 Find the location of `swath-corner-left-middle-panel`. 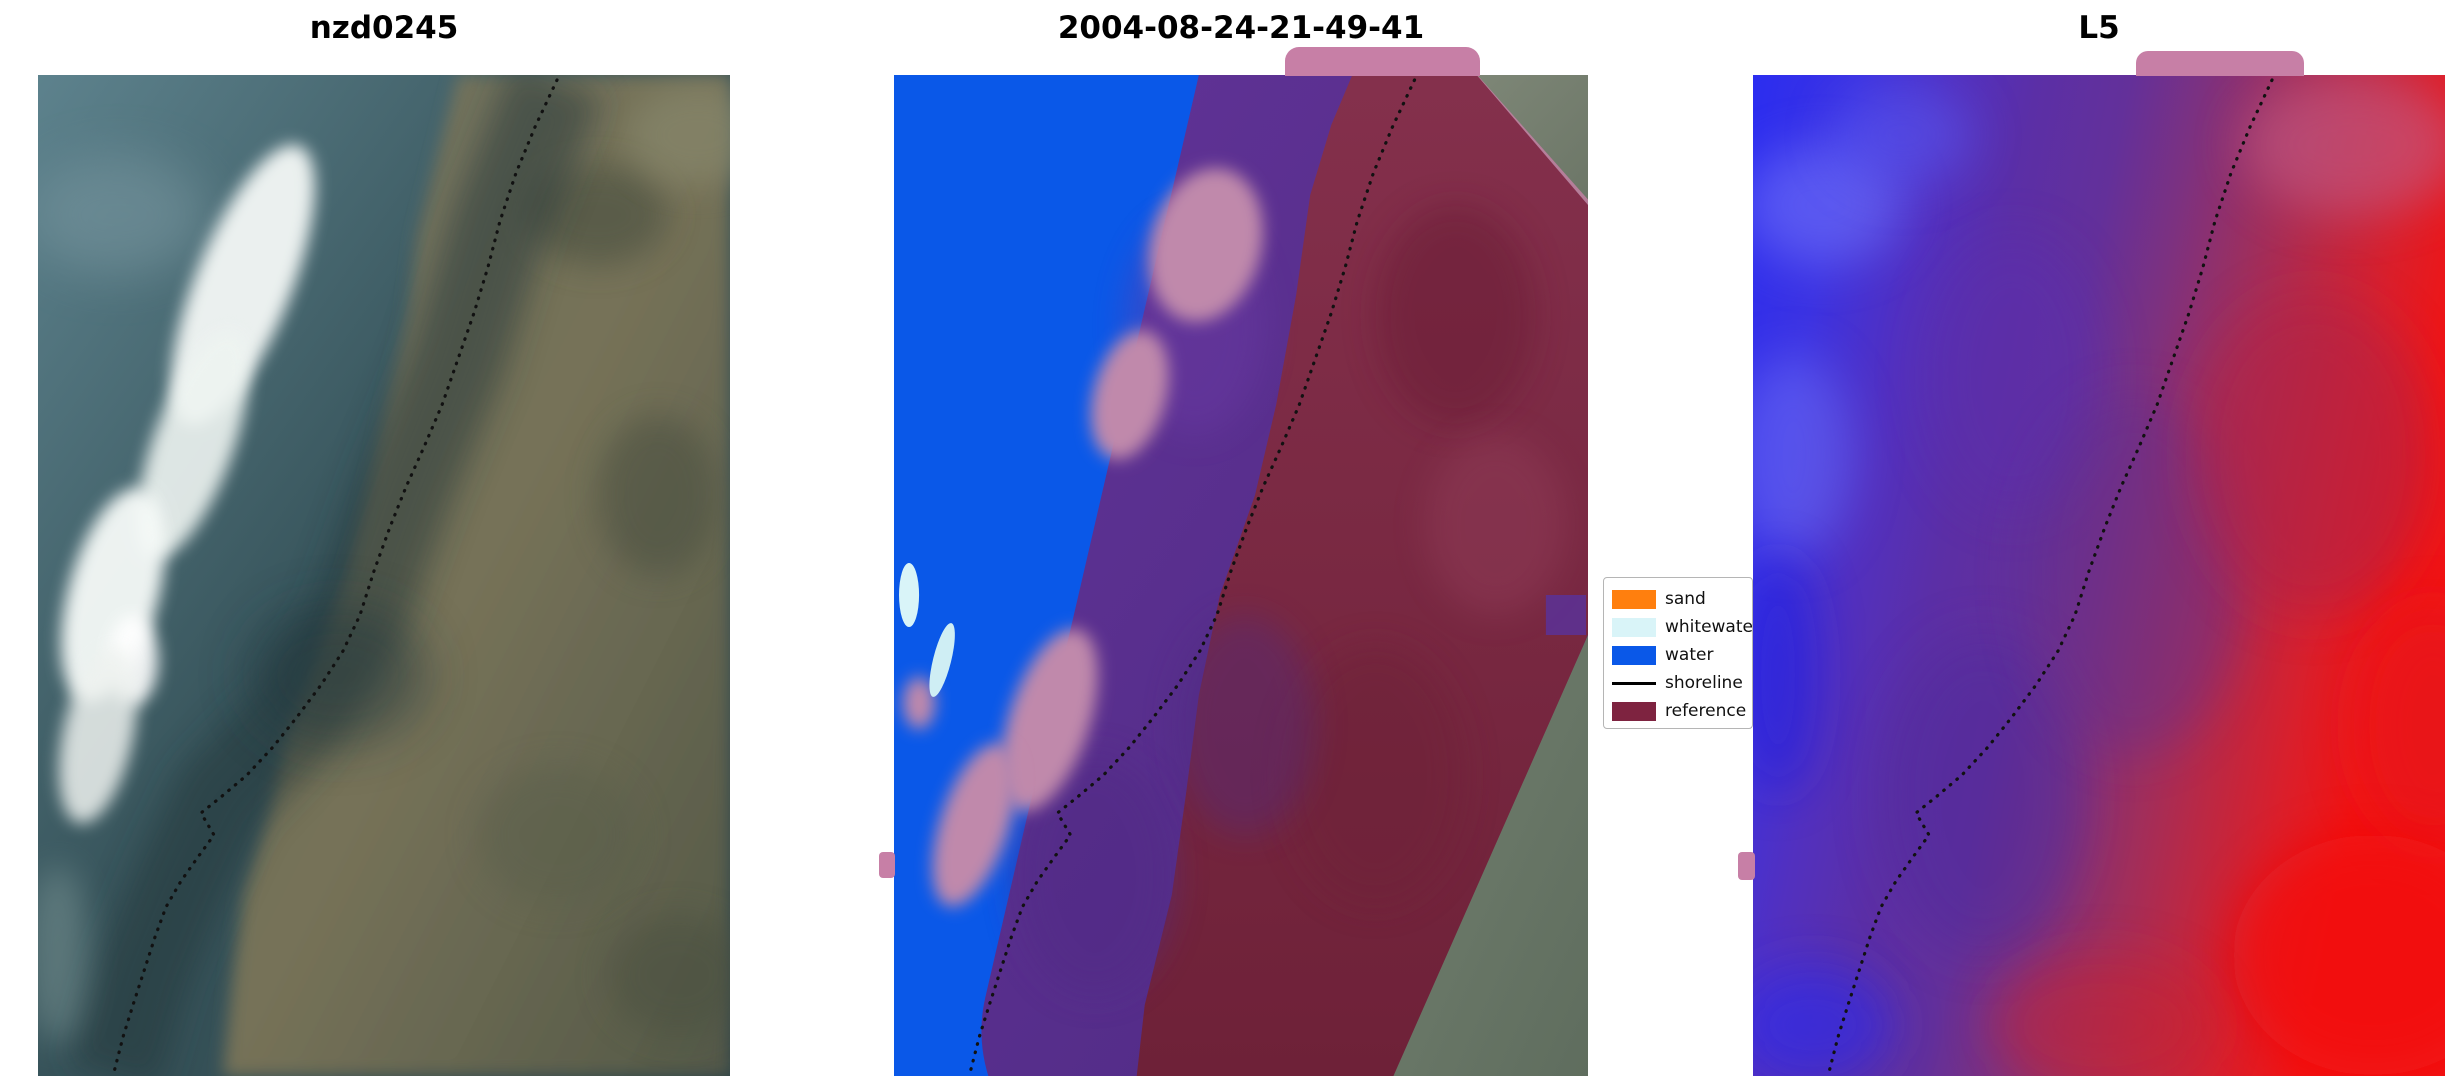

swath-corner-left-middle-panel is located at coordinates (887, 865).